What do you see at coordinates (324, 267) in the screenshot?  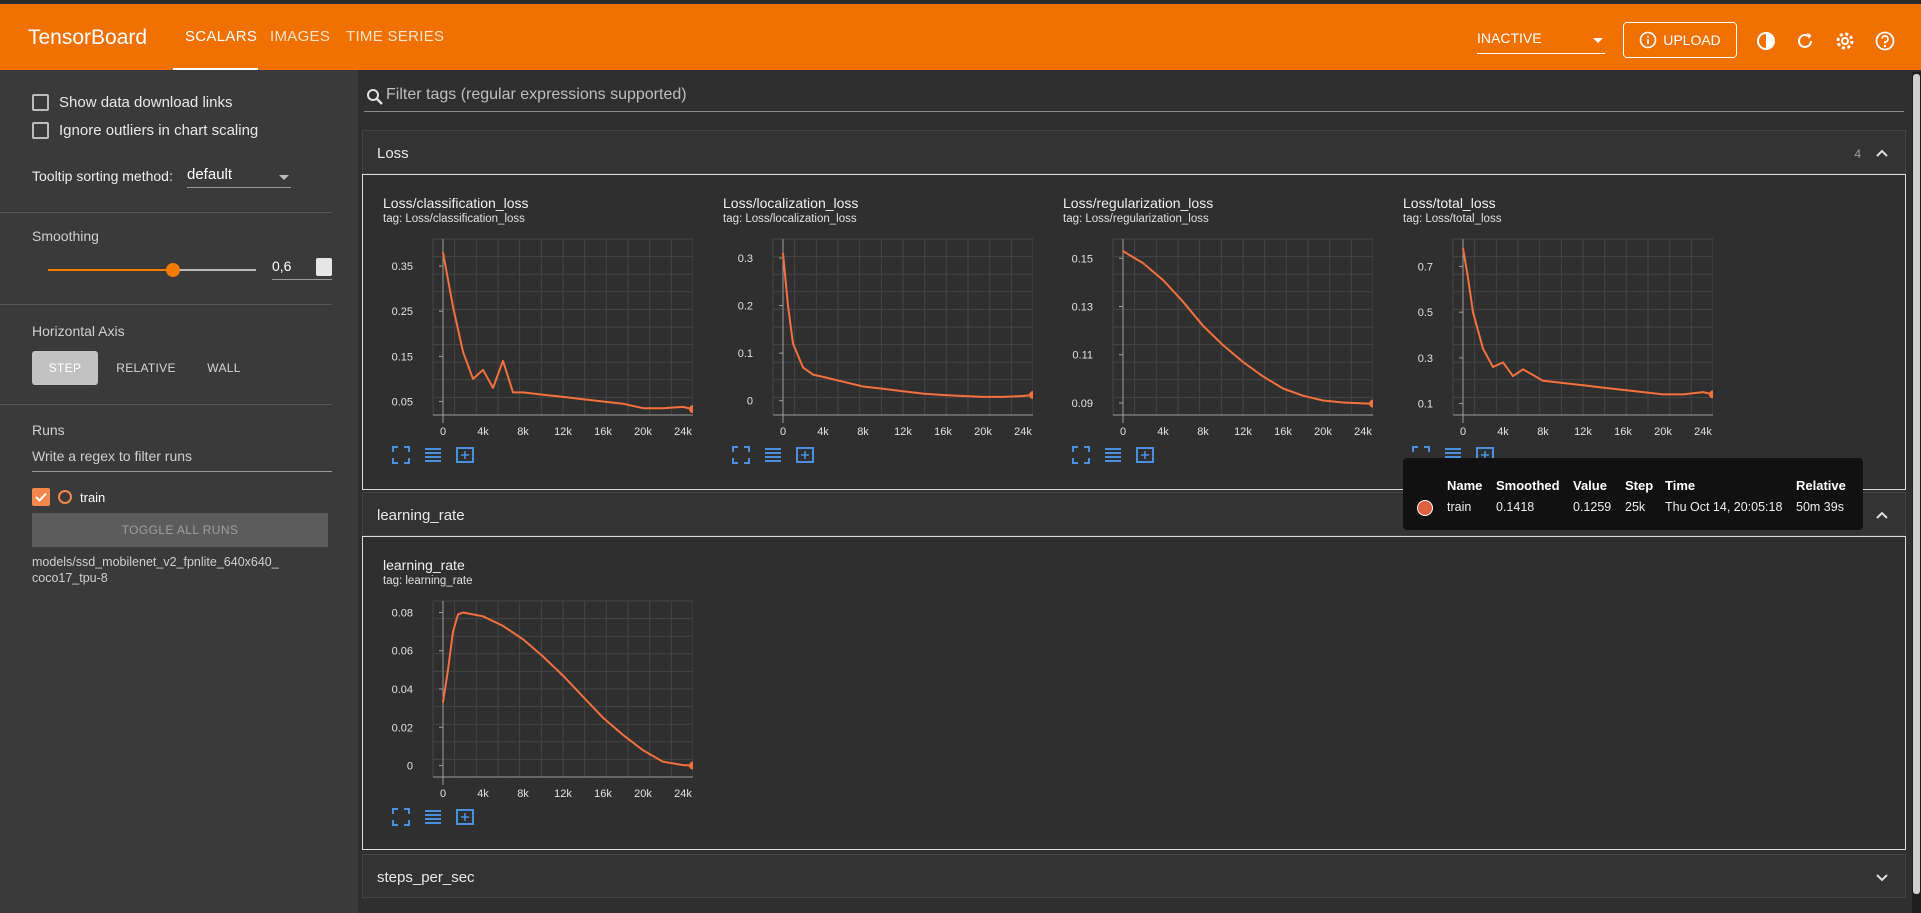 I see `spinner-icon` at bounding box center [324, 267].